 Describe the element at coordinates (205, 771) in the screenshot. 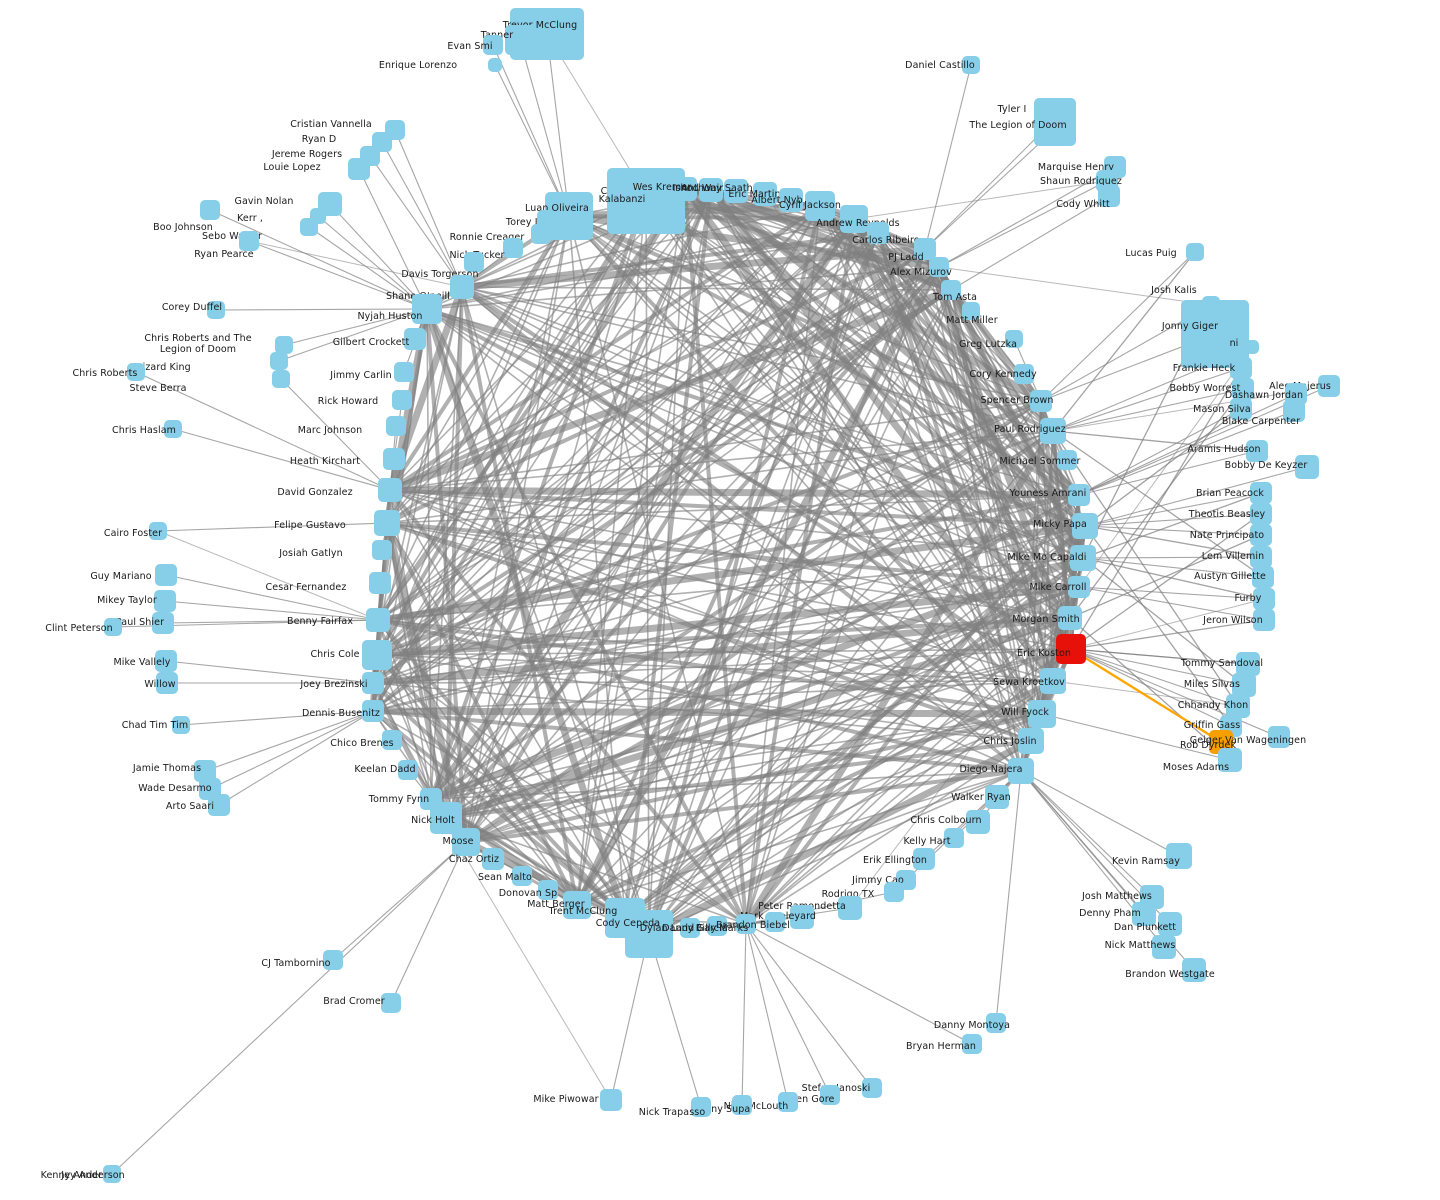

I see `graph-node-jamie-thomas` at that location.